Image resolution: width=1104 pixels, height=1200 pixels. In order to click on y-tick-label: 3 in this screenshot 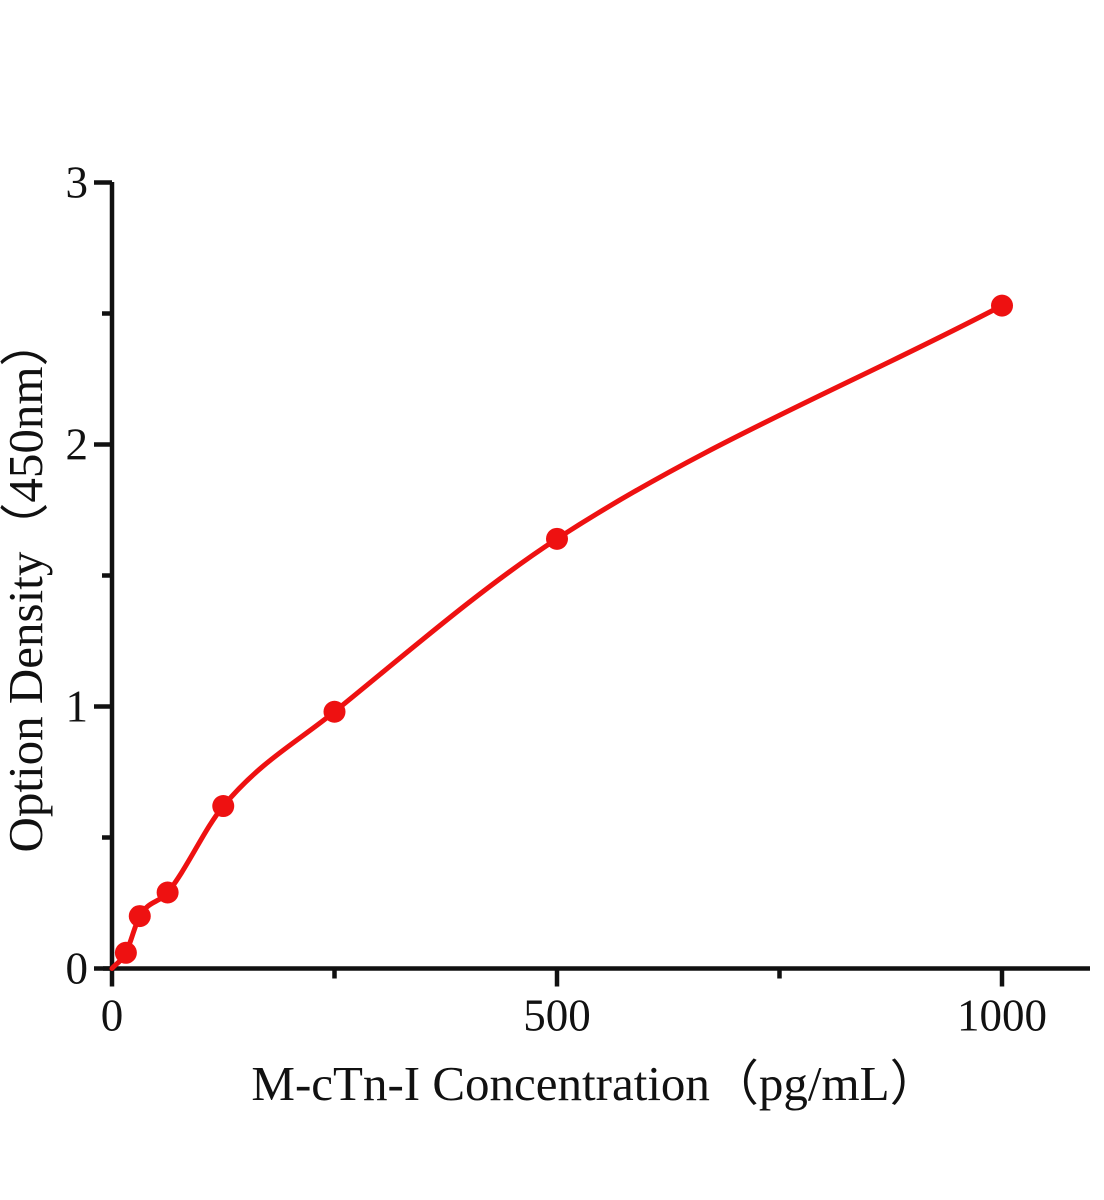, I will do `click(77, 183)`.